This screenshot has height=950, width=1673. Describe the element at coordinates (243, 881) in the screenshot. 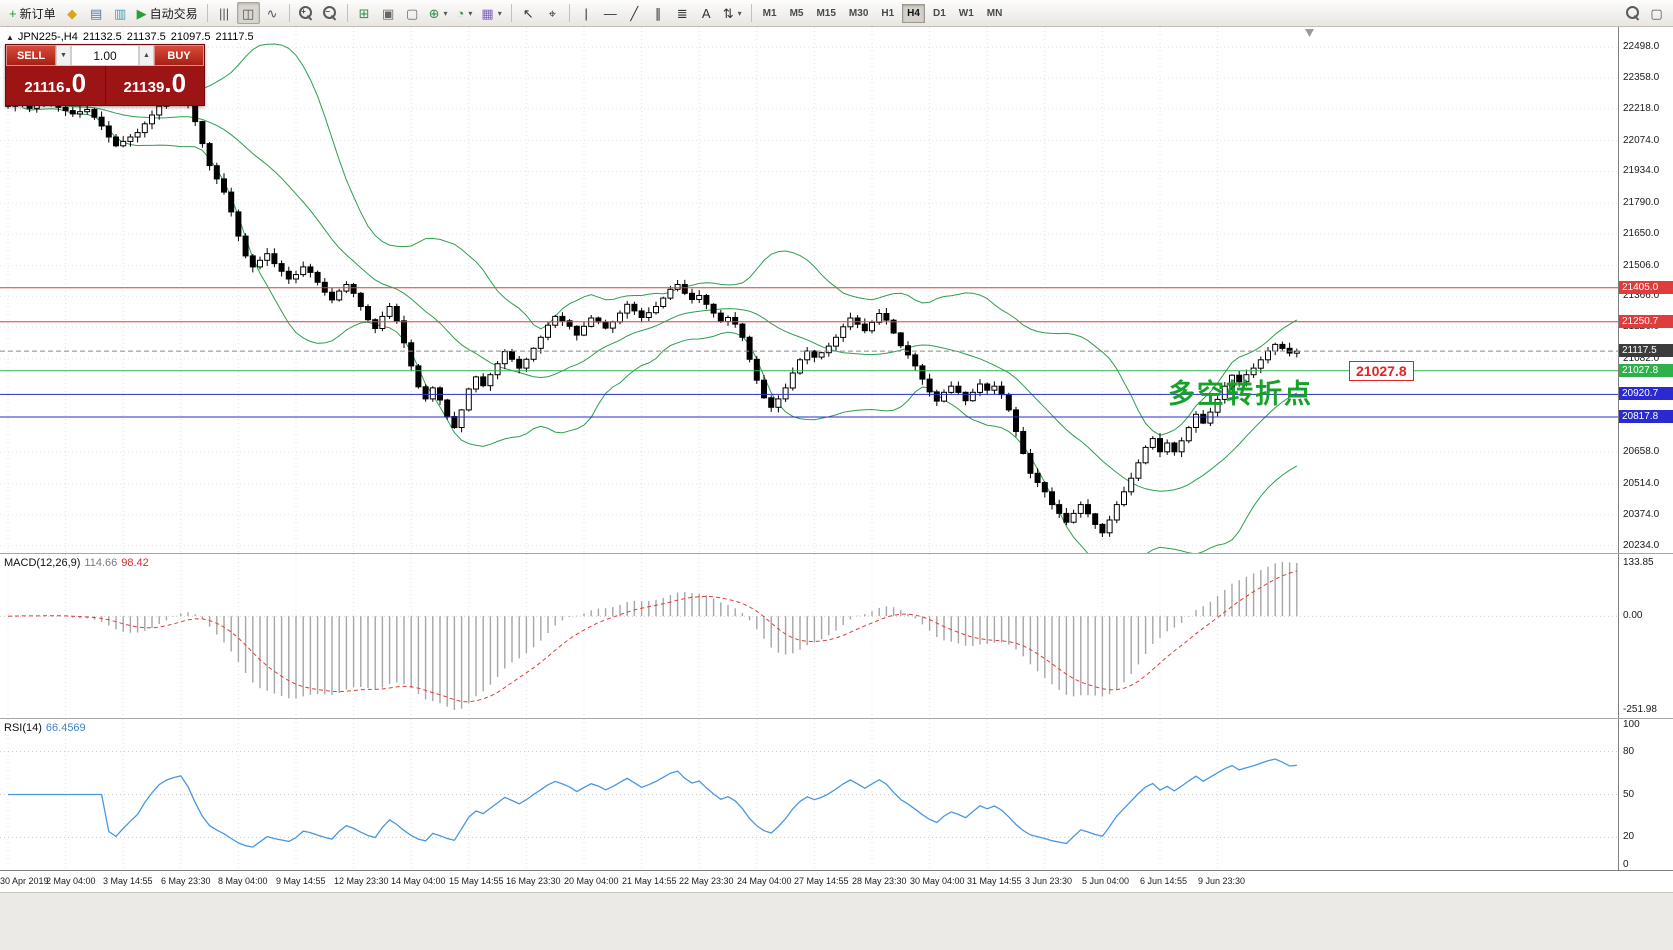

I see `time-label: 8 May 04:00` at that location.